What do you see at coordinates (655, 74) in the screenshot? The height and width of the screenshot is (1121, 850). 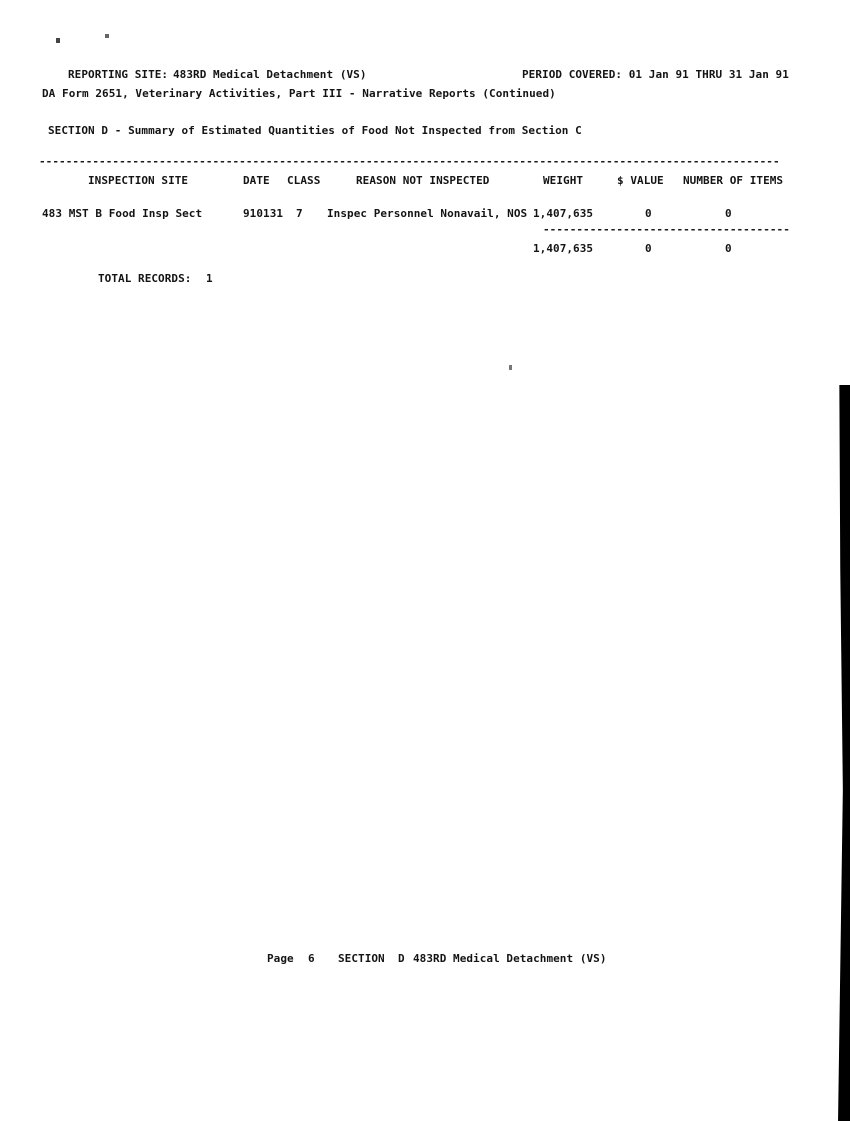 I see `period-covered: PERIOD COVERED: 01 Jan 91 THRU 31 Jan 91` at bounding box center [655, 74].